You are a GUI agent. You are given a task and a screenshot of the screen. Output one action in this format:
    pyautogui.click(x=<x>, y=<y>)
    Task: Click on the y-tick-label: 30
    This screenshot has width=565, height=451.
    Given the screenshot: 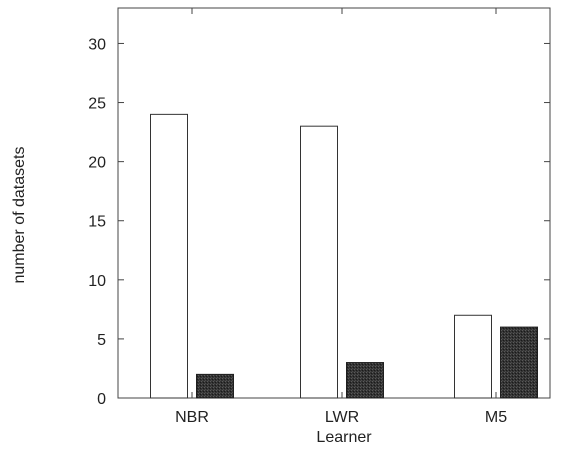 What is the action you would take?
    pyautogui.click(x=97, y=44)
    